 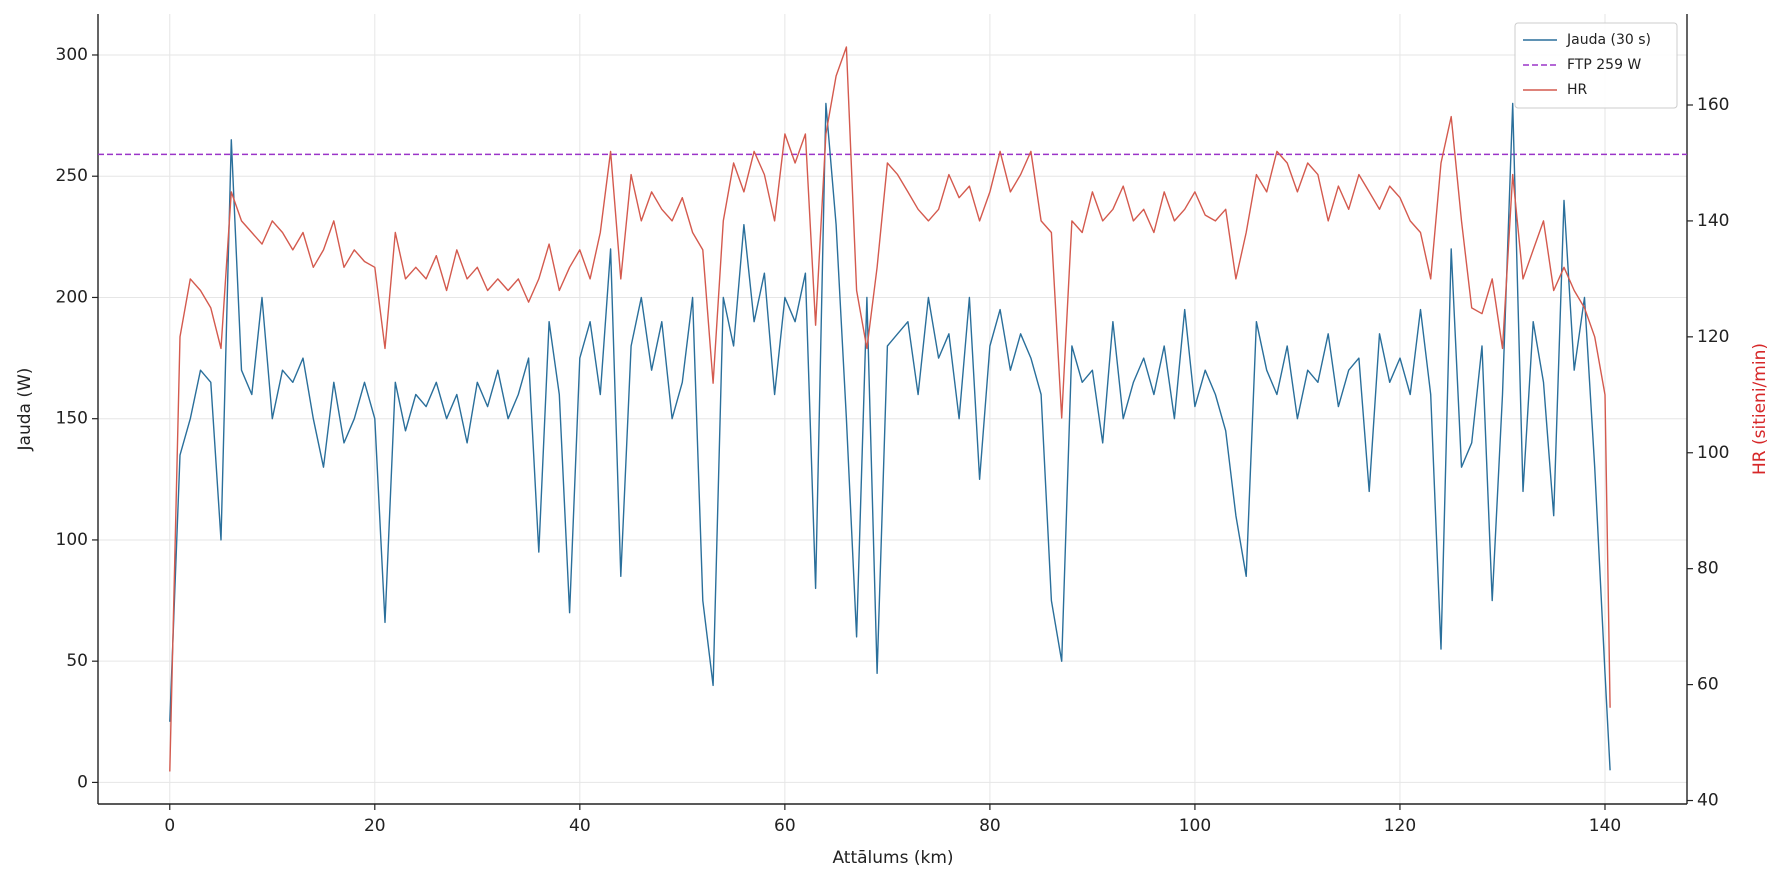 I want to click on y-tick-label: 100, so click(x=72, y=540).